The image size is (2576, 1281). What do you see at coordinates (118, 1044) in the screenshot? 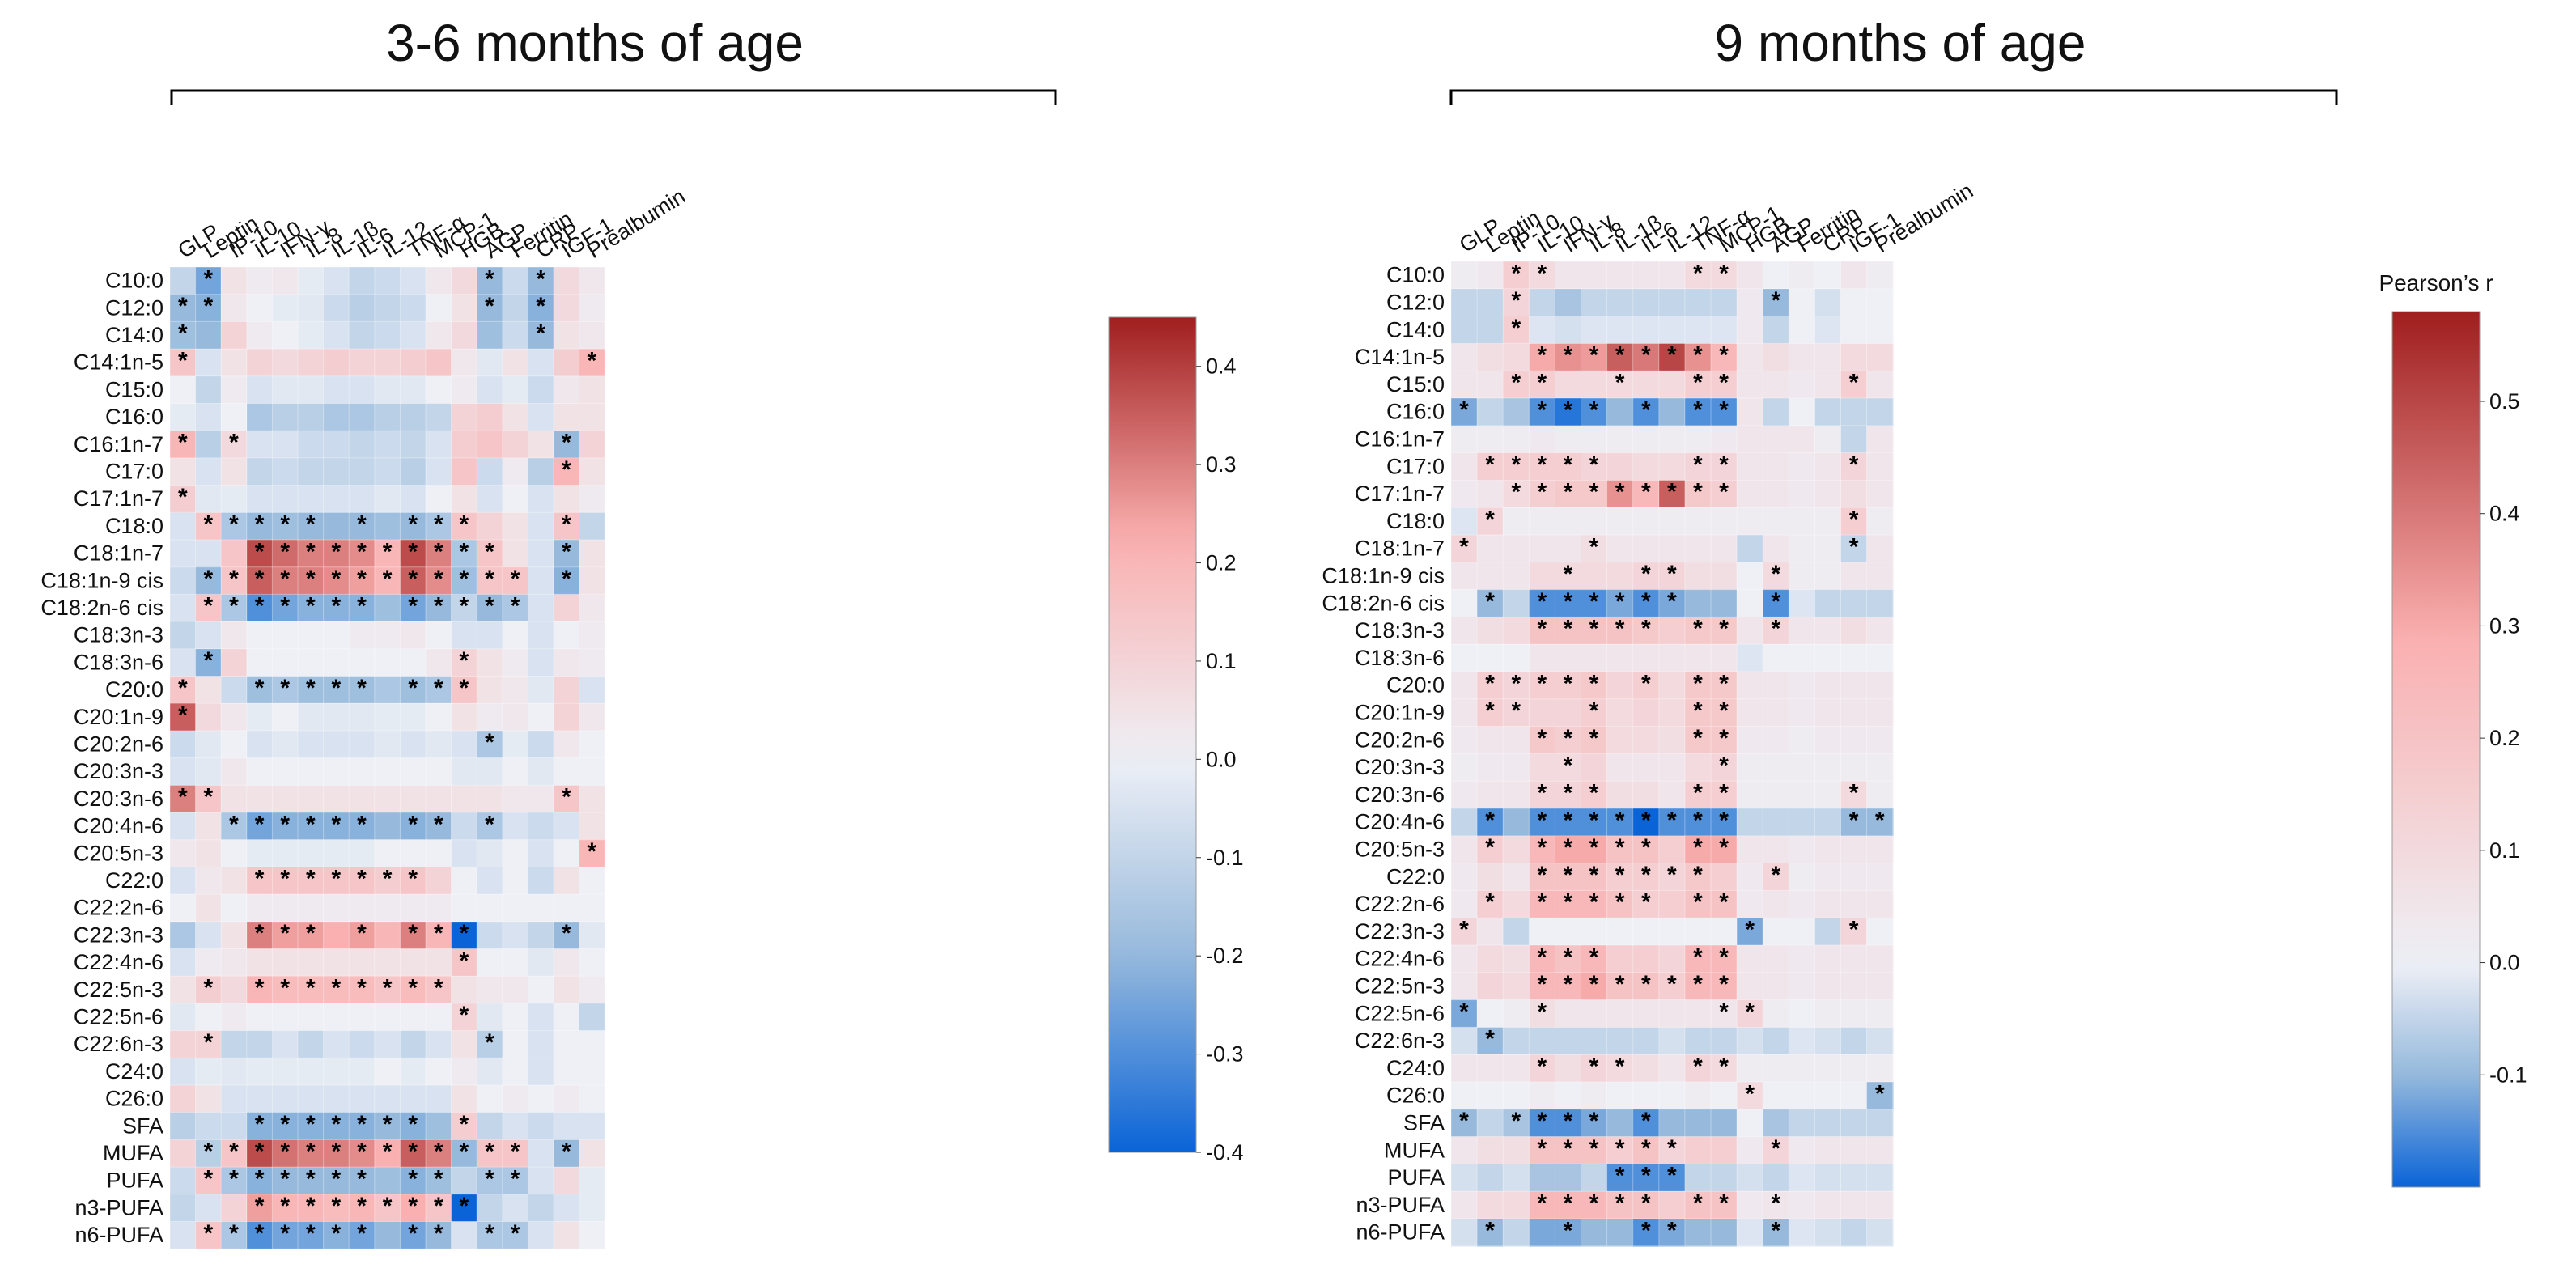
I see `row-label: C22:6n-3` at bounding box center [118, 1044].